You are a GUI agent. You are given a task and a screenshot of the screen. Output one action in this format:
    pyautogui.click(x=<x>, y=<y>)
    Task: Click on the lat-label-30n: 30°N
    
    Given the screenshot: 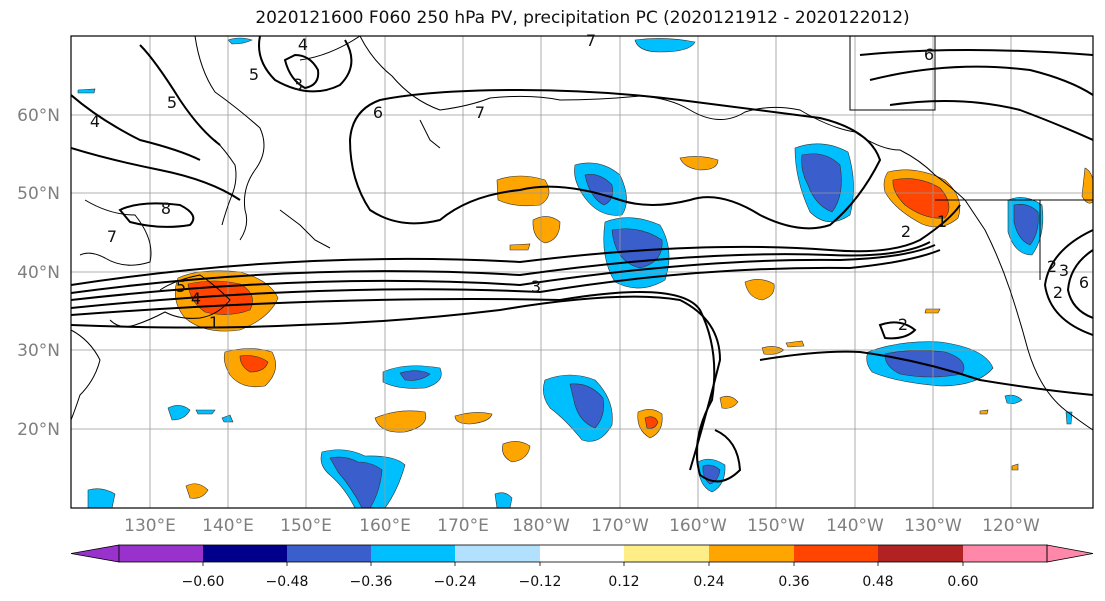 What is the action you would take?
    pyautogui.click(x=38, y=351)
    